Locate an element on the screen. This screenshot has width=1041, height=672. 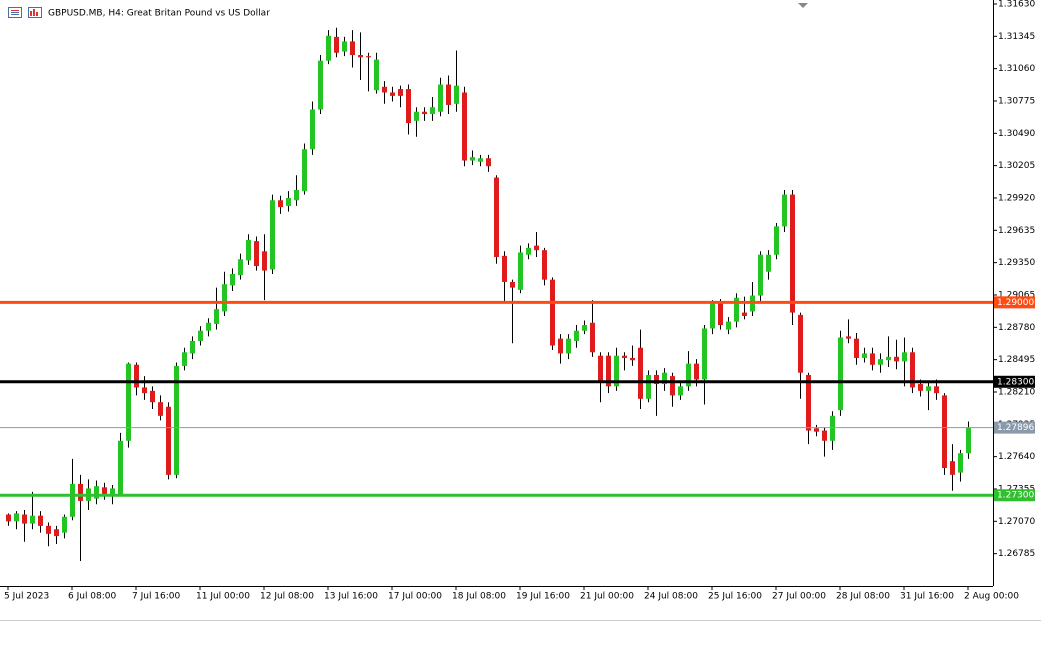
y-tick-label: 1.28495 is located at coordinates (1016, 360).